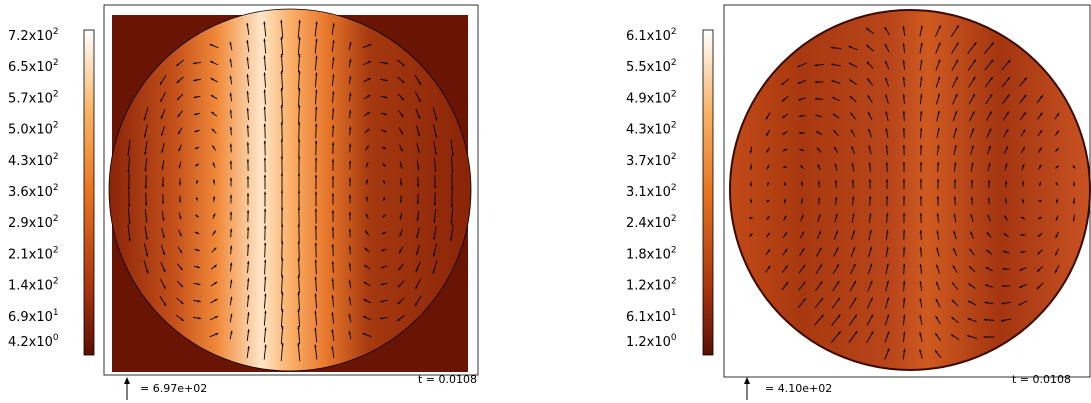 The height and width of the screenshot is (403, 1091). I want to click on colorbar-label: 6.1x101, so click(651, 316).